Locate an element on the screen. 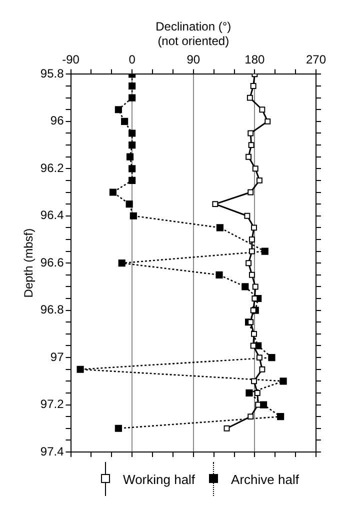 Image resolution: width=346 pixels, height=508 pixels. y-axis-title: Depth (mbsf) is located at coordinates (29, 263).